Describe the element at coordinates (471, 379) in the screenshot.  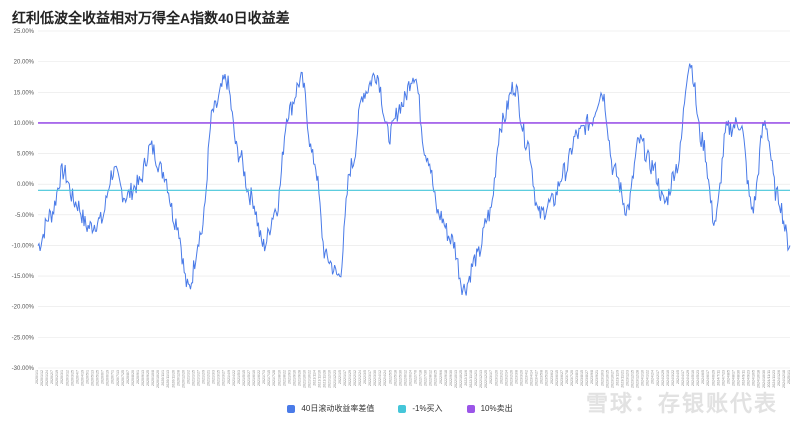
I see `x-tick-label: 2022/11/18` at that location.